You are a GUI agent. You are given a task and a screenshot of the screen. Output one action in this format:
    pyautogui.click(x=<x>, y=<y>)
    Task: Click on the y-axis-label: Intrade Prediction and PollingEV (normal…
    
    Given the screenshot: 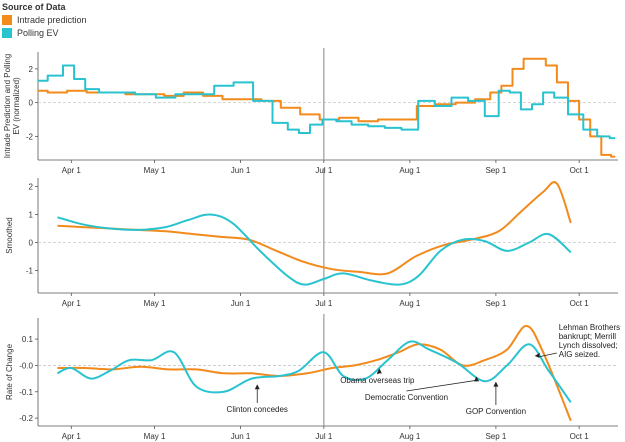 What is the action you would take?
    pyautogui.click(x=12, y=106)
    